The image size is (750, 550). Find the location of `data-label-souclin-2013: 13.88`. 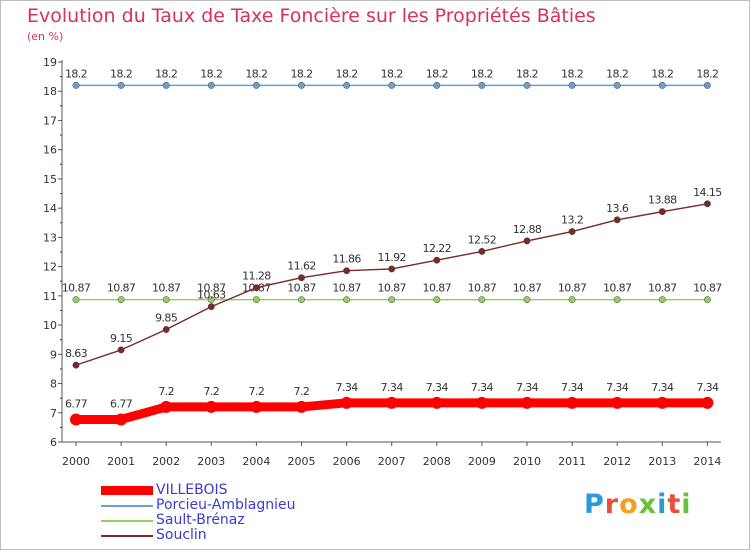

data-label-souclin-2013: 13.88 is located at coordinates (662, 200).